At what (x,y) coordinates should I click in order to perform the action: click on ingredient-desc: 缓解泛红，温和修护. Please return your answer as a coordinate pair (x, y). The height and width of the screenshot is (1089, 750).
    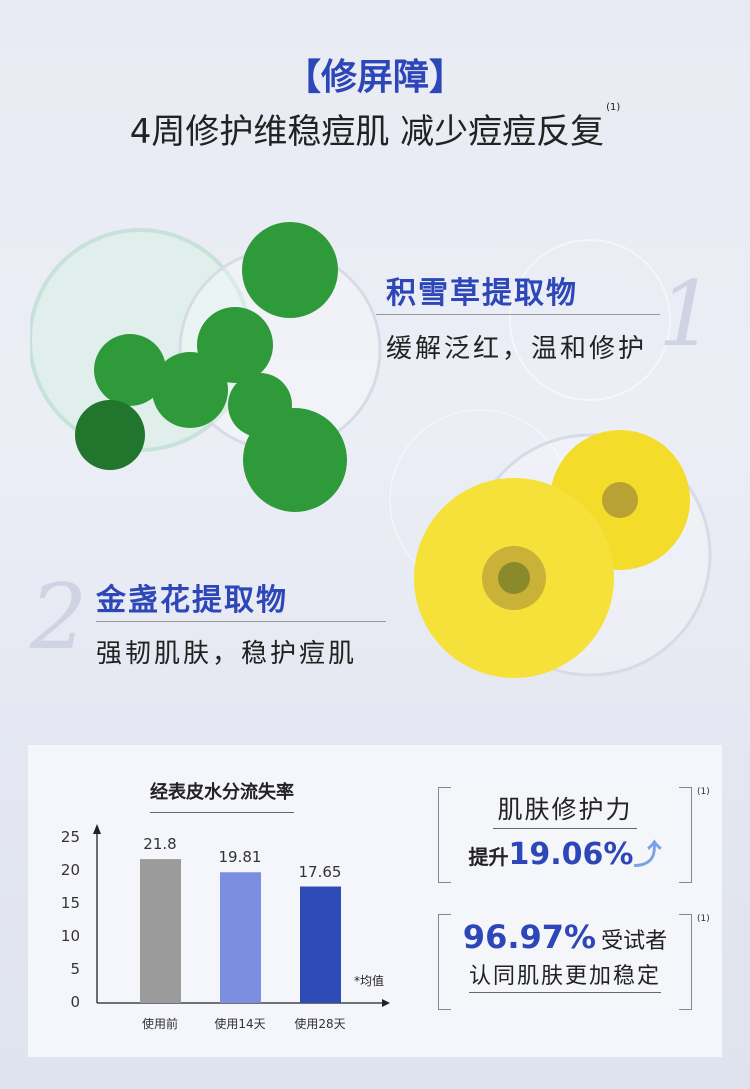
    Looking at the image, I should click on (517, 349).